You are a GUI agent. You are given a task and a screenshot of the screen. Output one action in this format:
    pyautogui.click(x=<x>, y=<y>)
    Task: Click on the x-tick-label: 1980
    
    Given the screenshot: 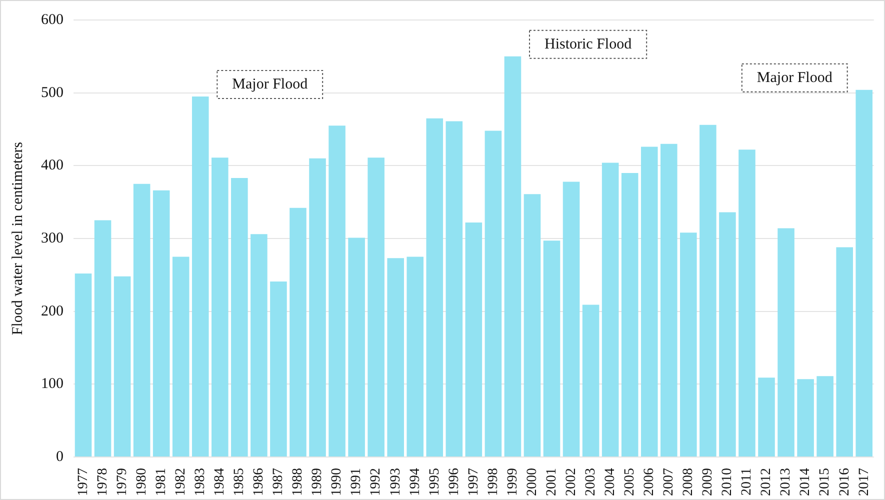 What is the action you would take?
    pyautogui.click(x=142, y=482)
    